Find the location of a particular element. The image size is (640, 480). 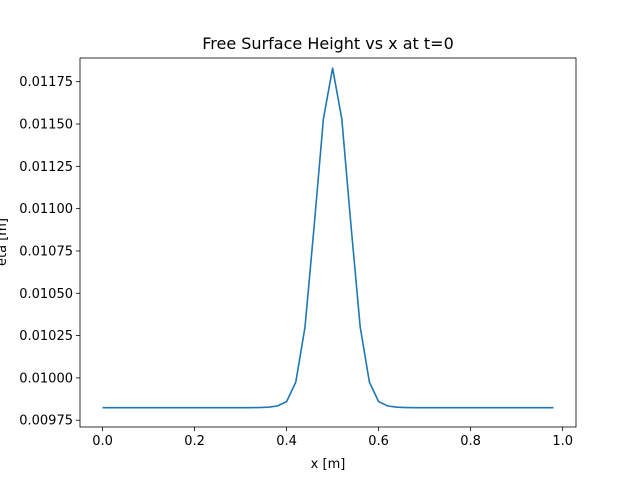

chart-title: Free Surface Height vs x at t=0 is located at coordinates (328, 43).